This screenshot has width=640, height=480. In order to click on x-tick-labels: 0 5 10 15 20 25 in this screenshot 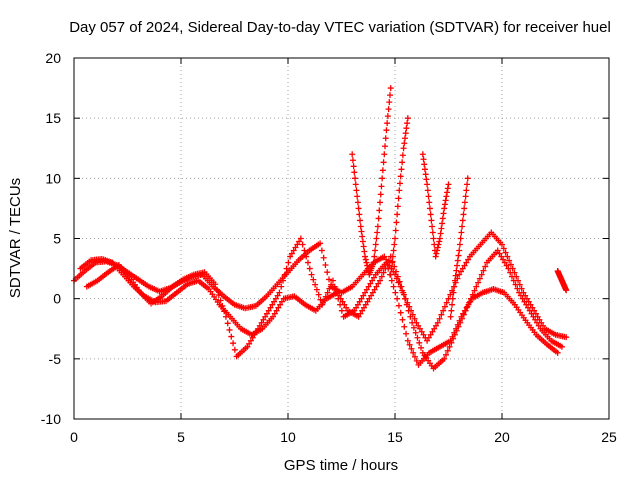, I will do `click(343, 437)`.